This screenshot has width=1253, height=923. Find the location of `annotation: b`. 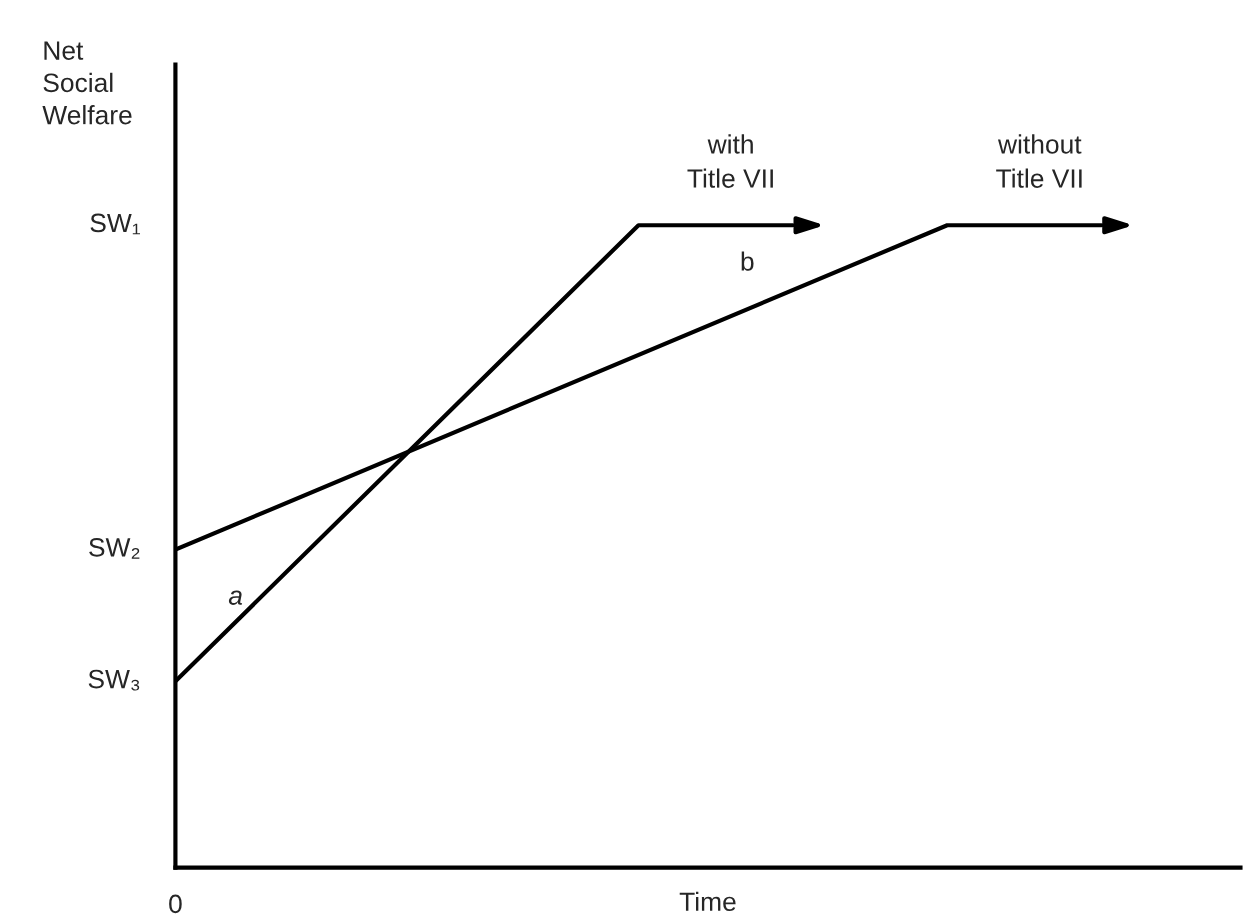

annotation: b is located at coordinates (747, 261).